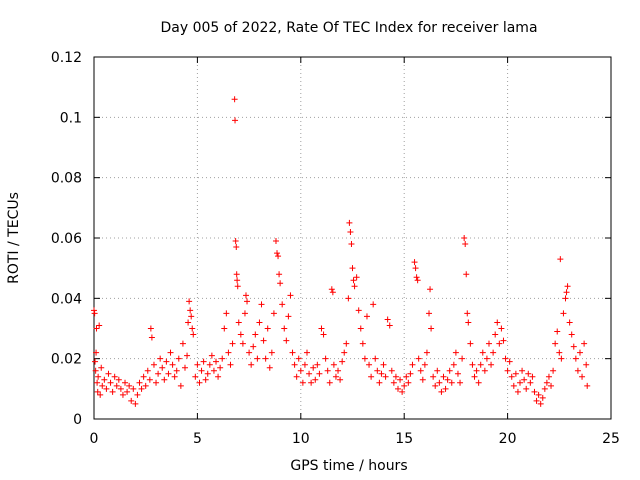 The height and width of the screenshot is (480, 640). Describe the element at coordinates (66, 360) in the screenshot. I see `y-tick-label: 0.02` at that location.